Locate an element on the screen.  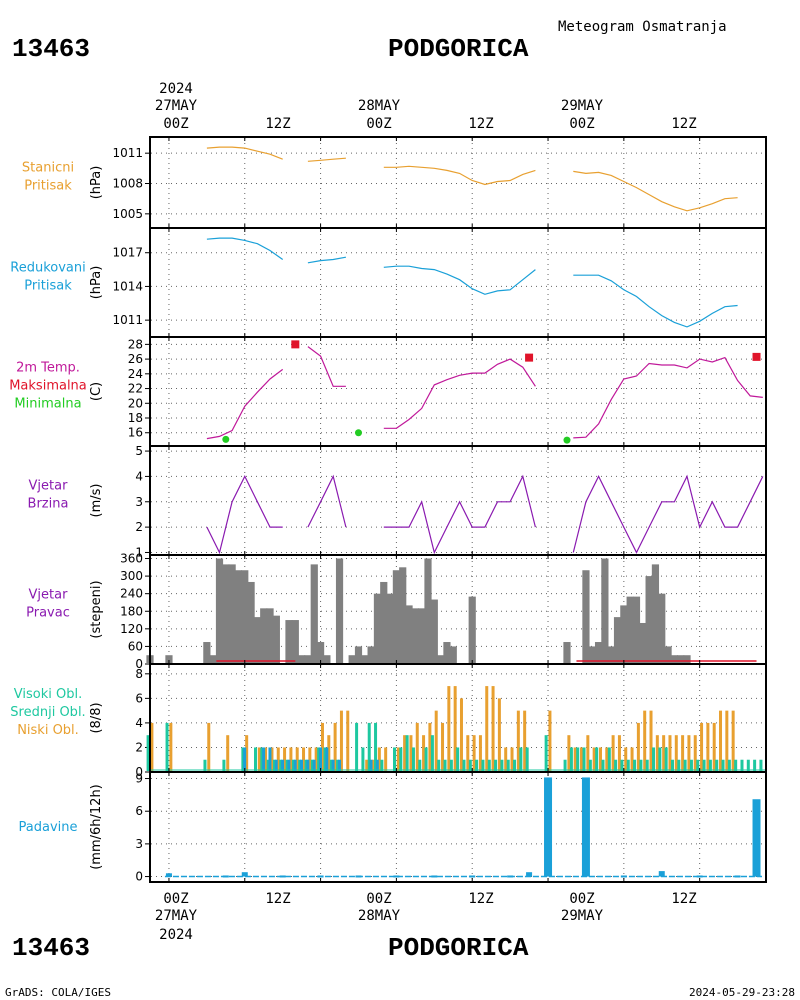
timestamp-text: 2024-05-29-23:28 is located at coordinates (742, 992).